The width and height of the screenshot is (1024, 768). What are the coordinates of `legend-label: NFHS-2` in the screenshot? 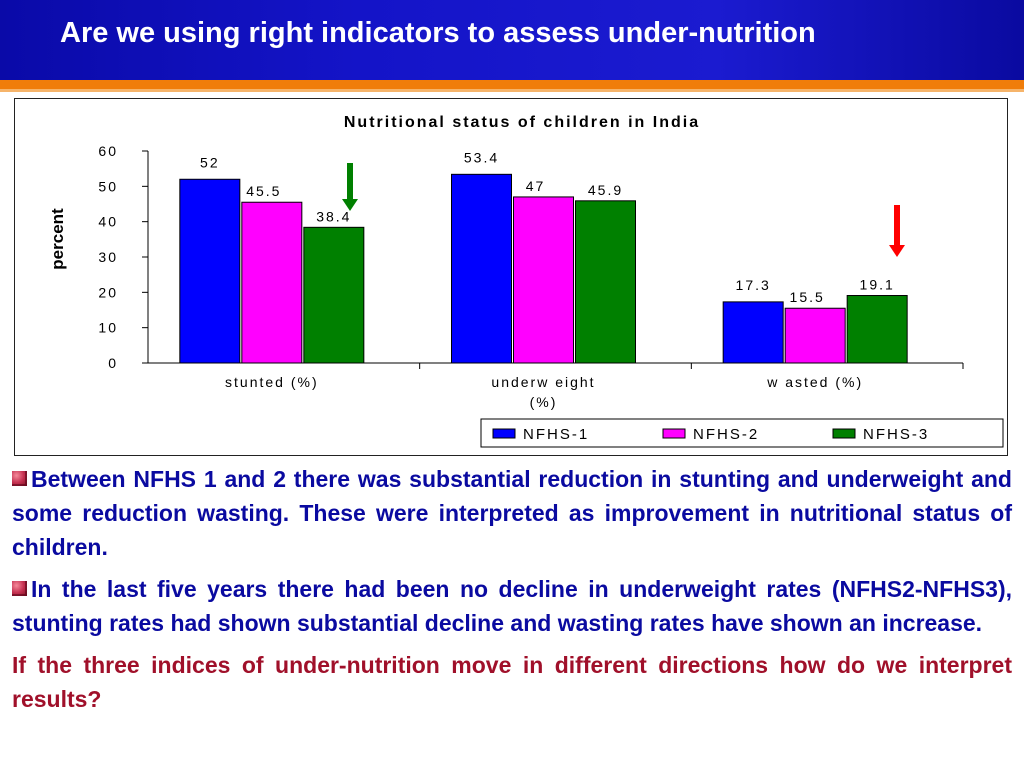 It's located at (726, 434).